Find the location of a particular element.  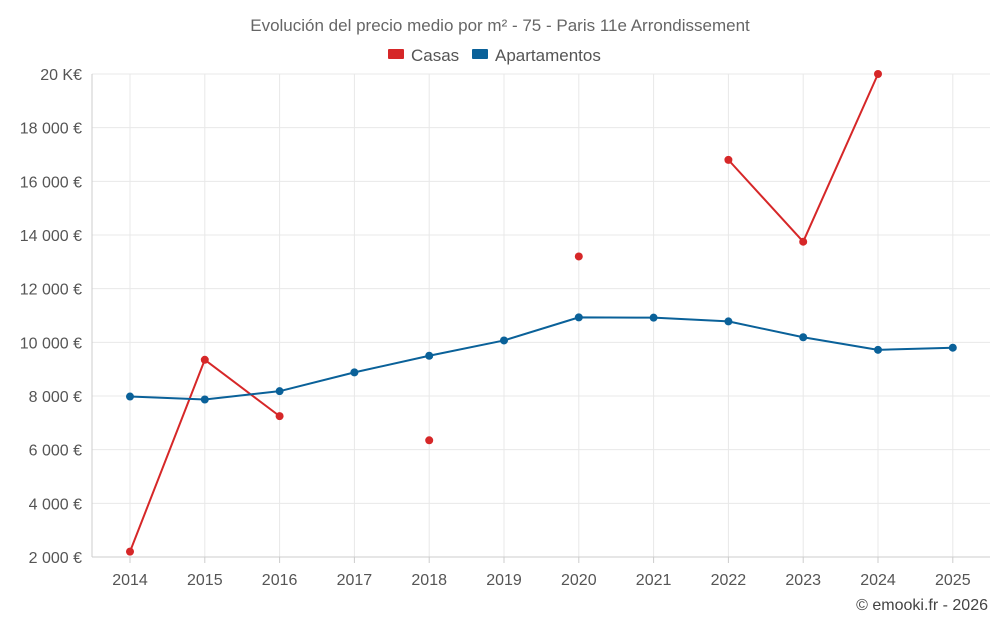

data-point-casas-2022 is located at coordinates (728, 159).